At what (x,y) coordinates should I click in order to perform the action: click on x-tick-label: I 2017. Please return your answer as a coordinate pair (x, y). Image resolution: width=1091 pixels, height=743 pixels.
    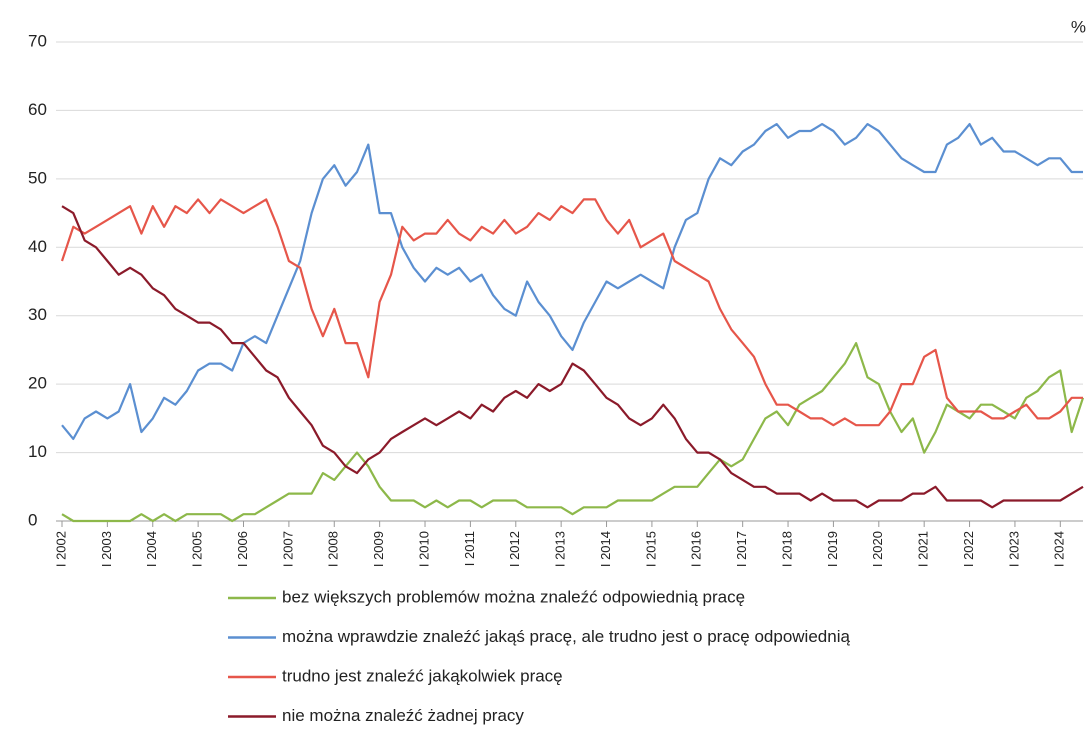
    Looking at the image, I should click on (741, 549).